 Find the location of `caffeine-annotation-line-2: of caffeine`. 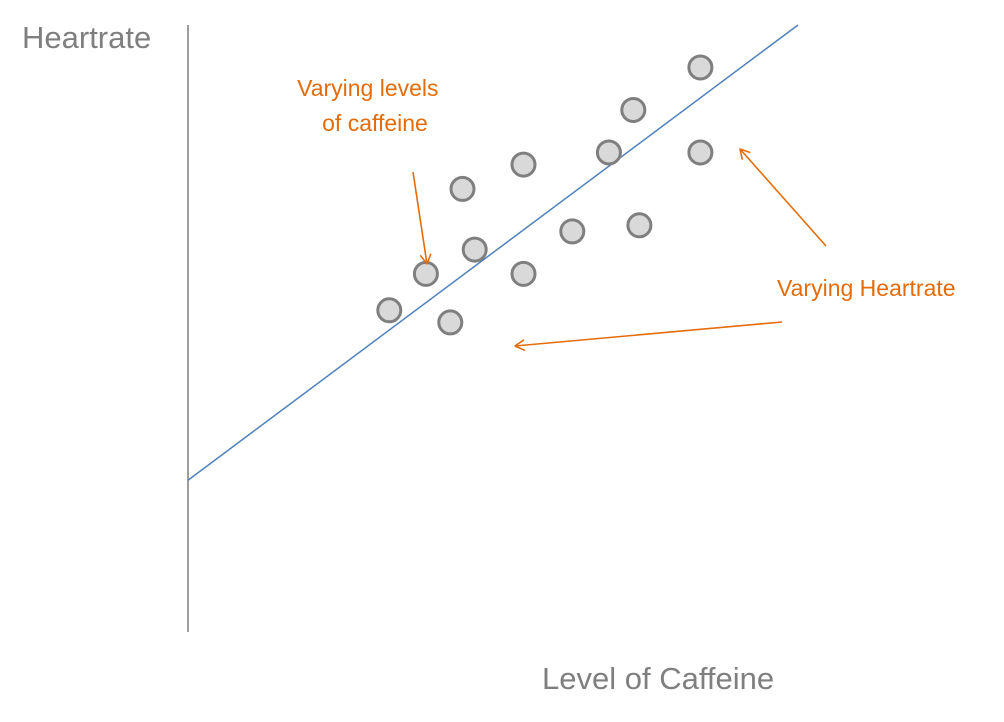

caffeine-annotation-line-2: of caffeine is located at coordinates (375, 123).